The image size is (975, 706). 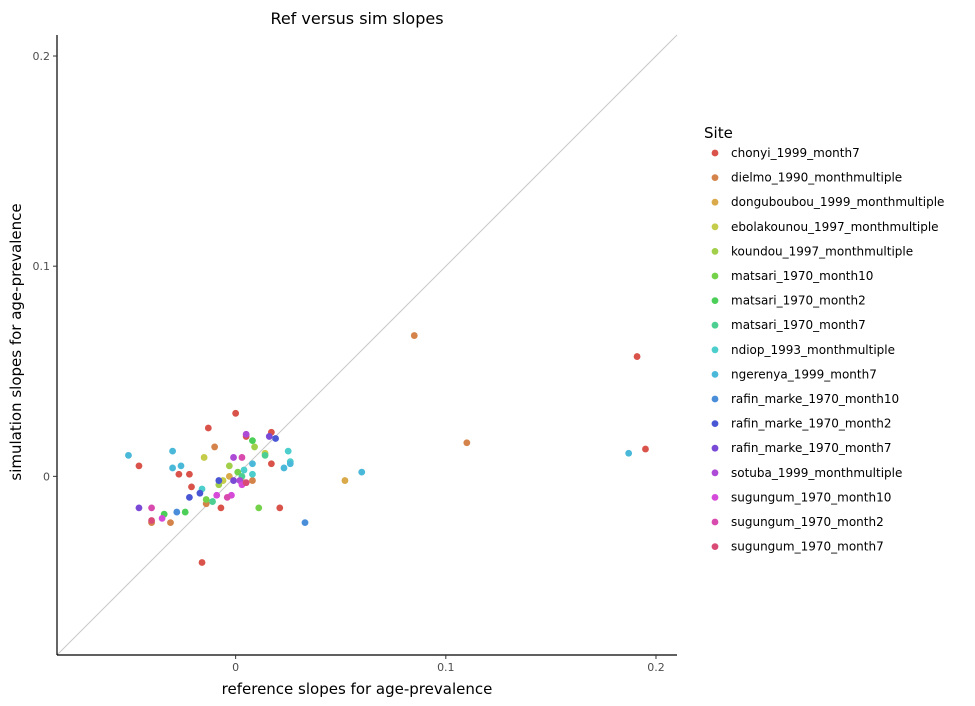 I want to click on legend-label: sugungum_1970_month10, so click(x=811, y=497).